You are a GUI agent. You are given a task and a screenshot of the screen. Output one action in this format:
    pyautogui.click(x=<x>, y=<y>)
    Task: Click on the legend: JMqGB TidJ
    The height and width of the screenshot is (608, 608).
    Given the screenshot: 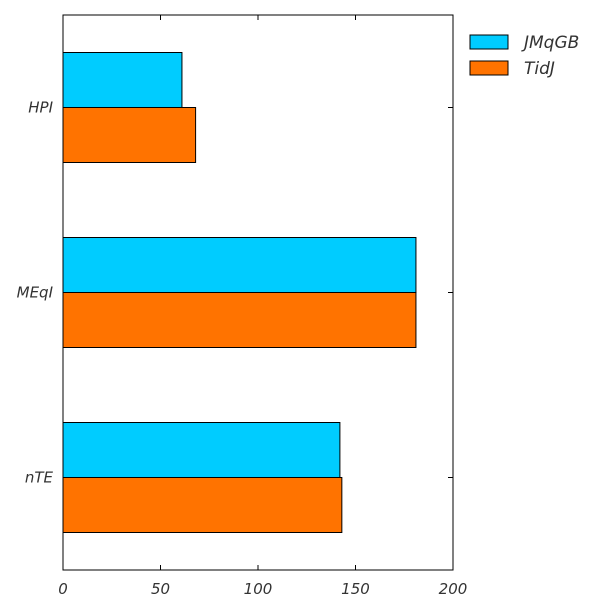 What is the action you would take?
    pyautogui.click(x=524, y=56)
    